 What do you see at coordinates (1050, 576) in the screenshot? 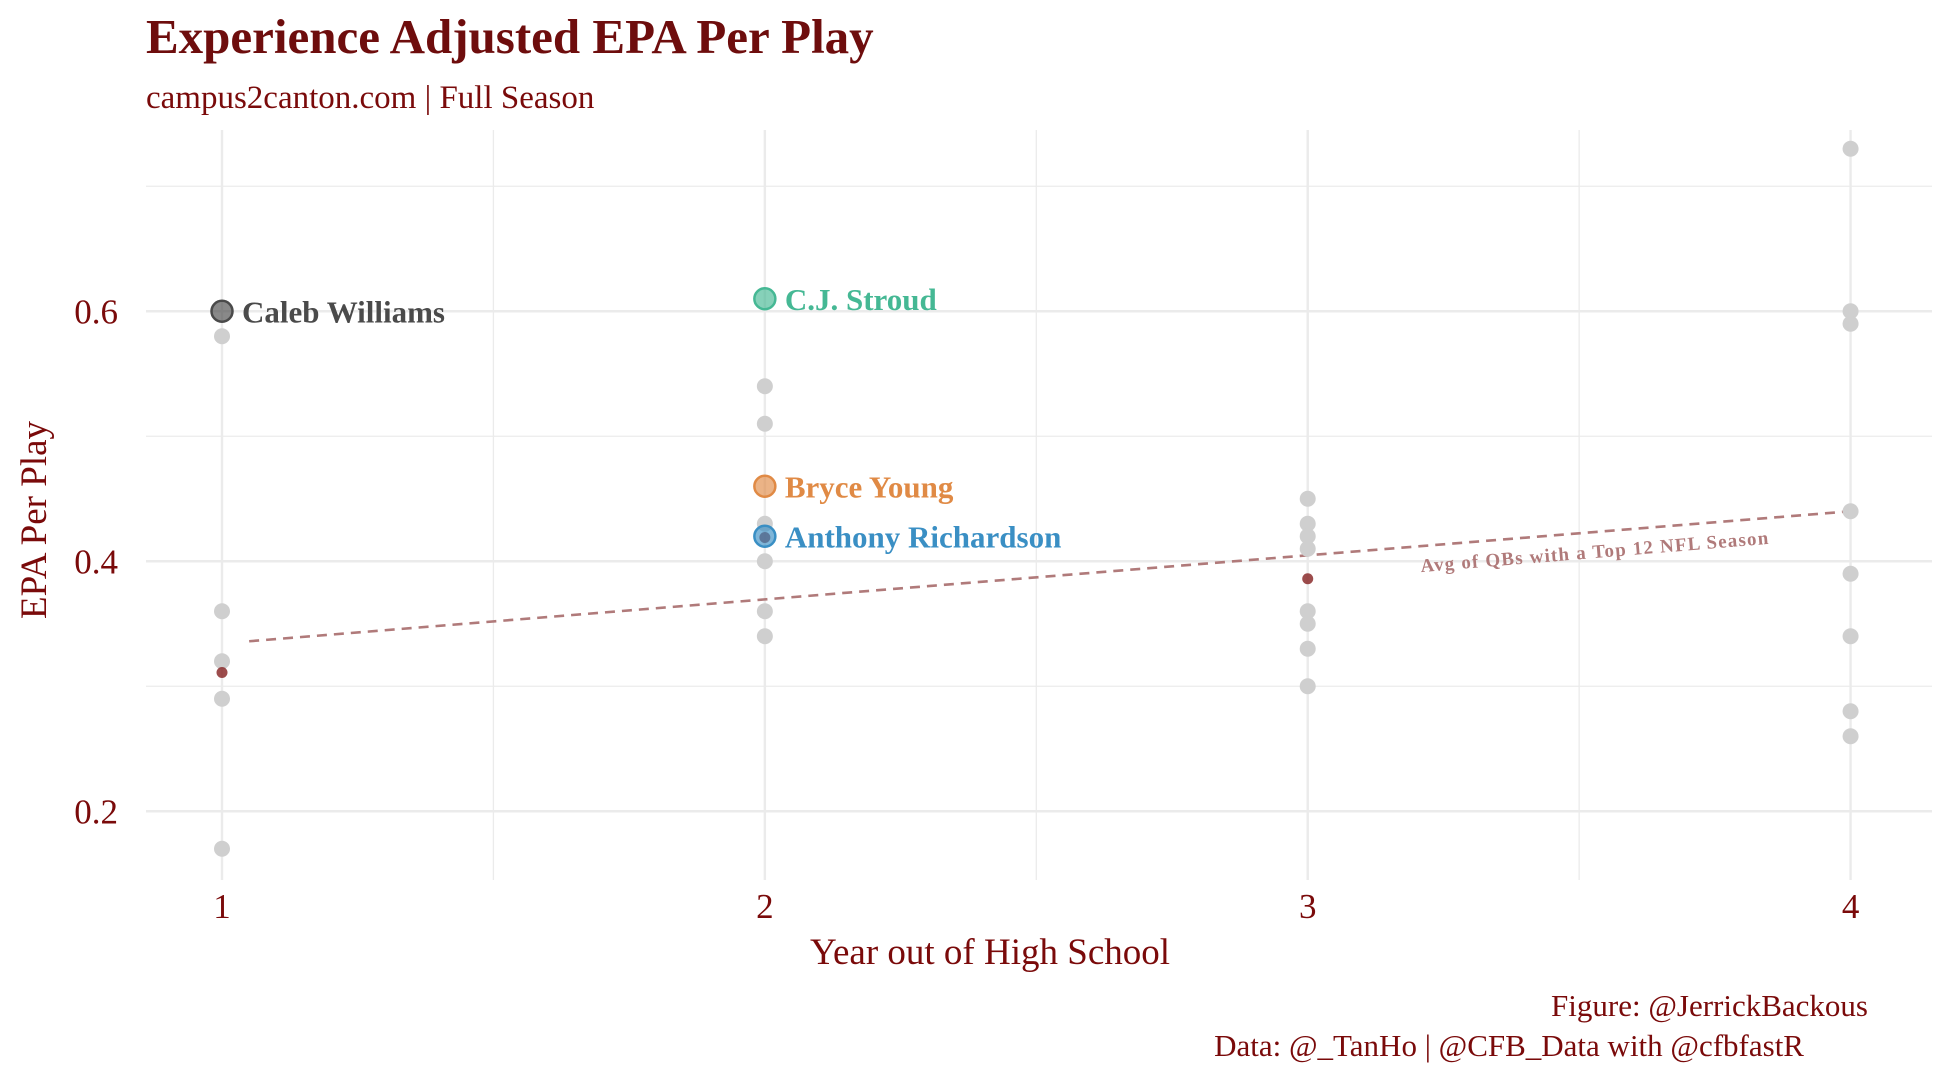
I see `trend-line` at bounding box center [1050, 576].